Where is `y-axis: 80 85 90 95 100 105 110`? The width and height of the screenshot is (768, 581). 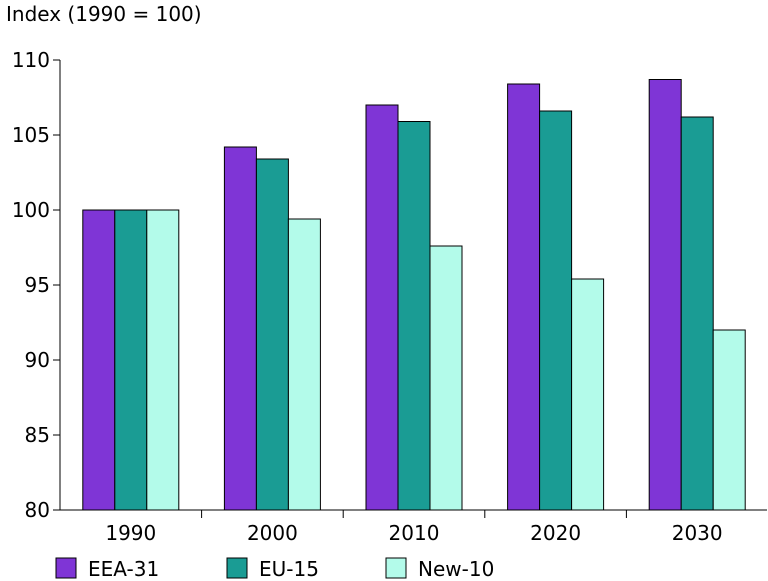
y-axis: 80 85 90 95 100 105 110 is located at coordinates (36, 285).